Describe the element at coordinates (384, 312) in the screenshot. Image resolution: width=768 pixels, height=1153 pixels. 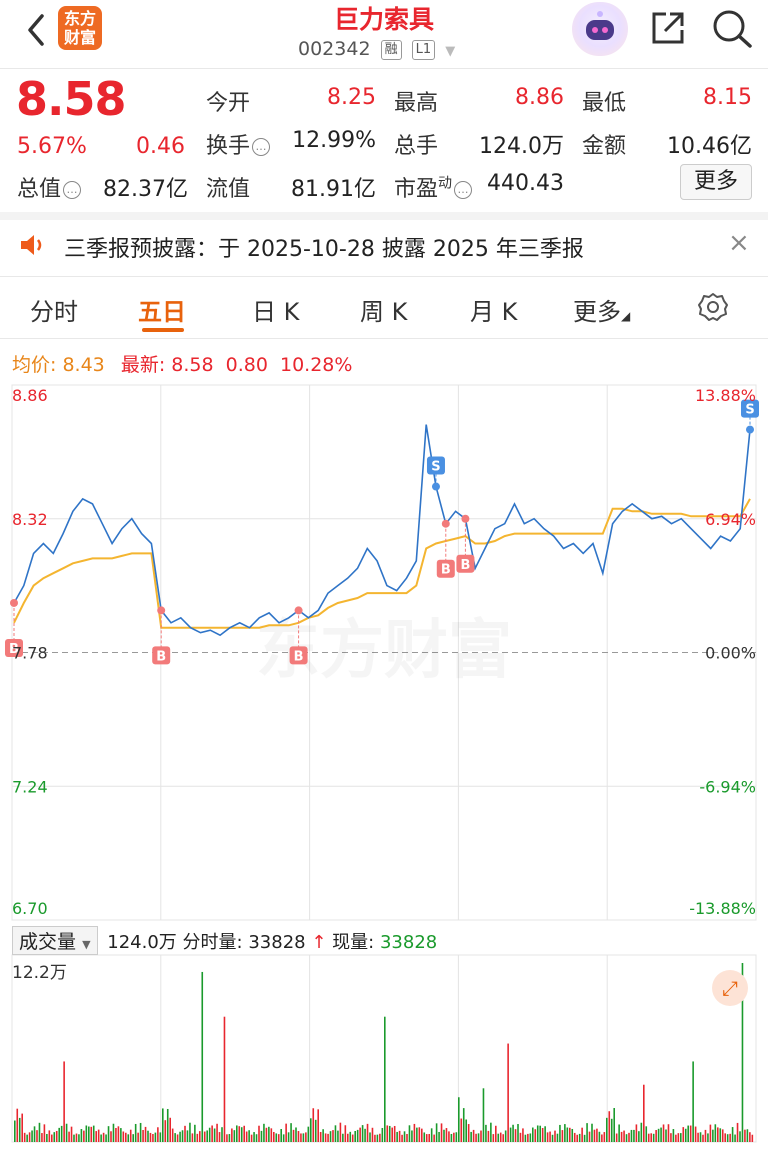
I see `tab-weekly-k: 周 K` at that location.